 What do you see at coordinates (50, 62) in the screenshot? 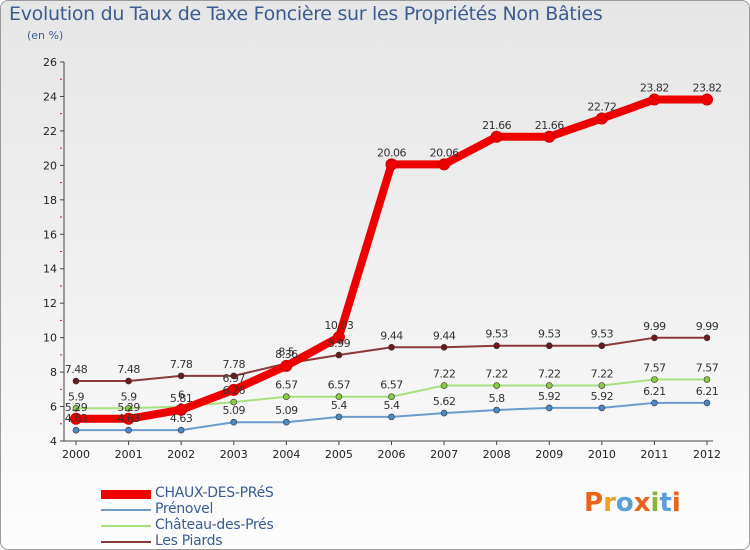
I see `y-tick-label: 26` at bounding box center [50, 62].